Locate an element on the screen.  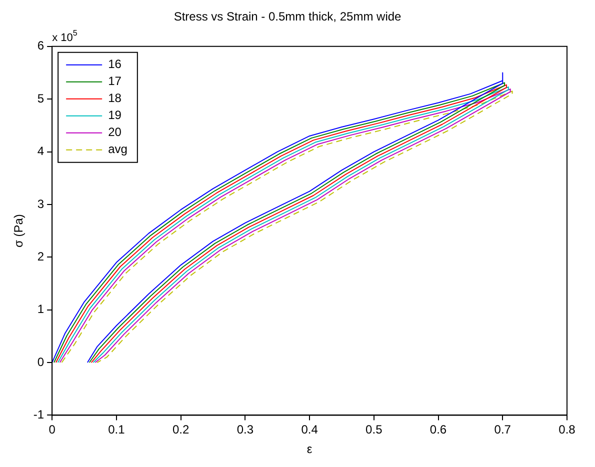
y-axis-title: σ (Pa) is located at coordinates (19, 231).